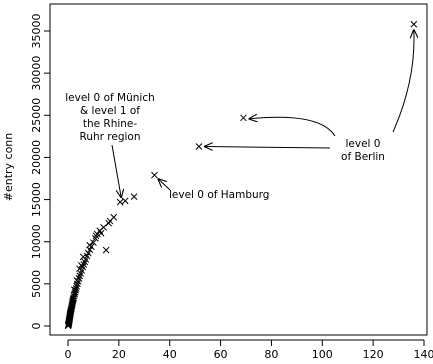  Describe the element at coordinates (119, 354) in the screenshot. I see `x-tick-label: 20` at that location.